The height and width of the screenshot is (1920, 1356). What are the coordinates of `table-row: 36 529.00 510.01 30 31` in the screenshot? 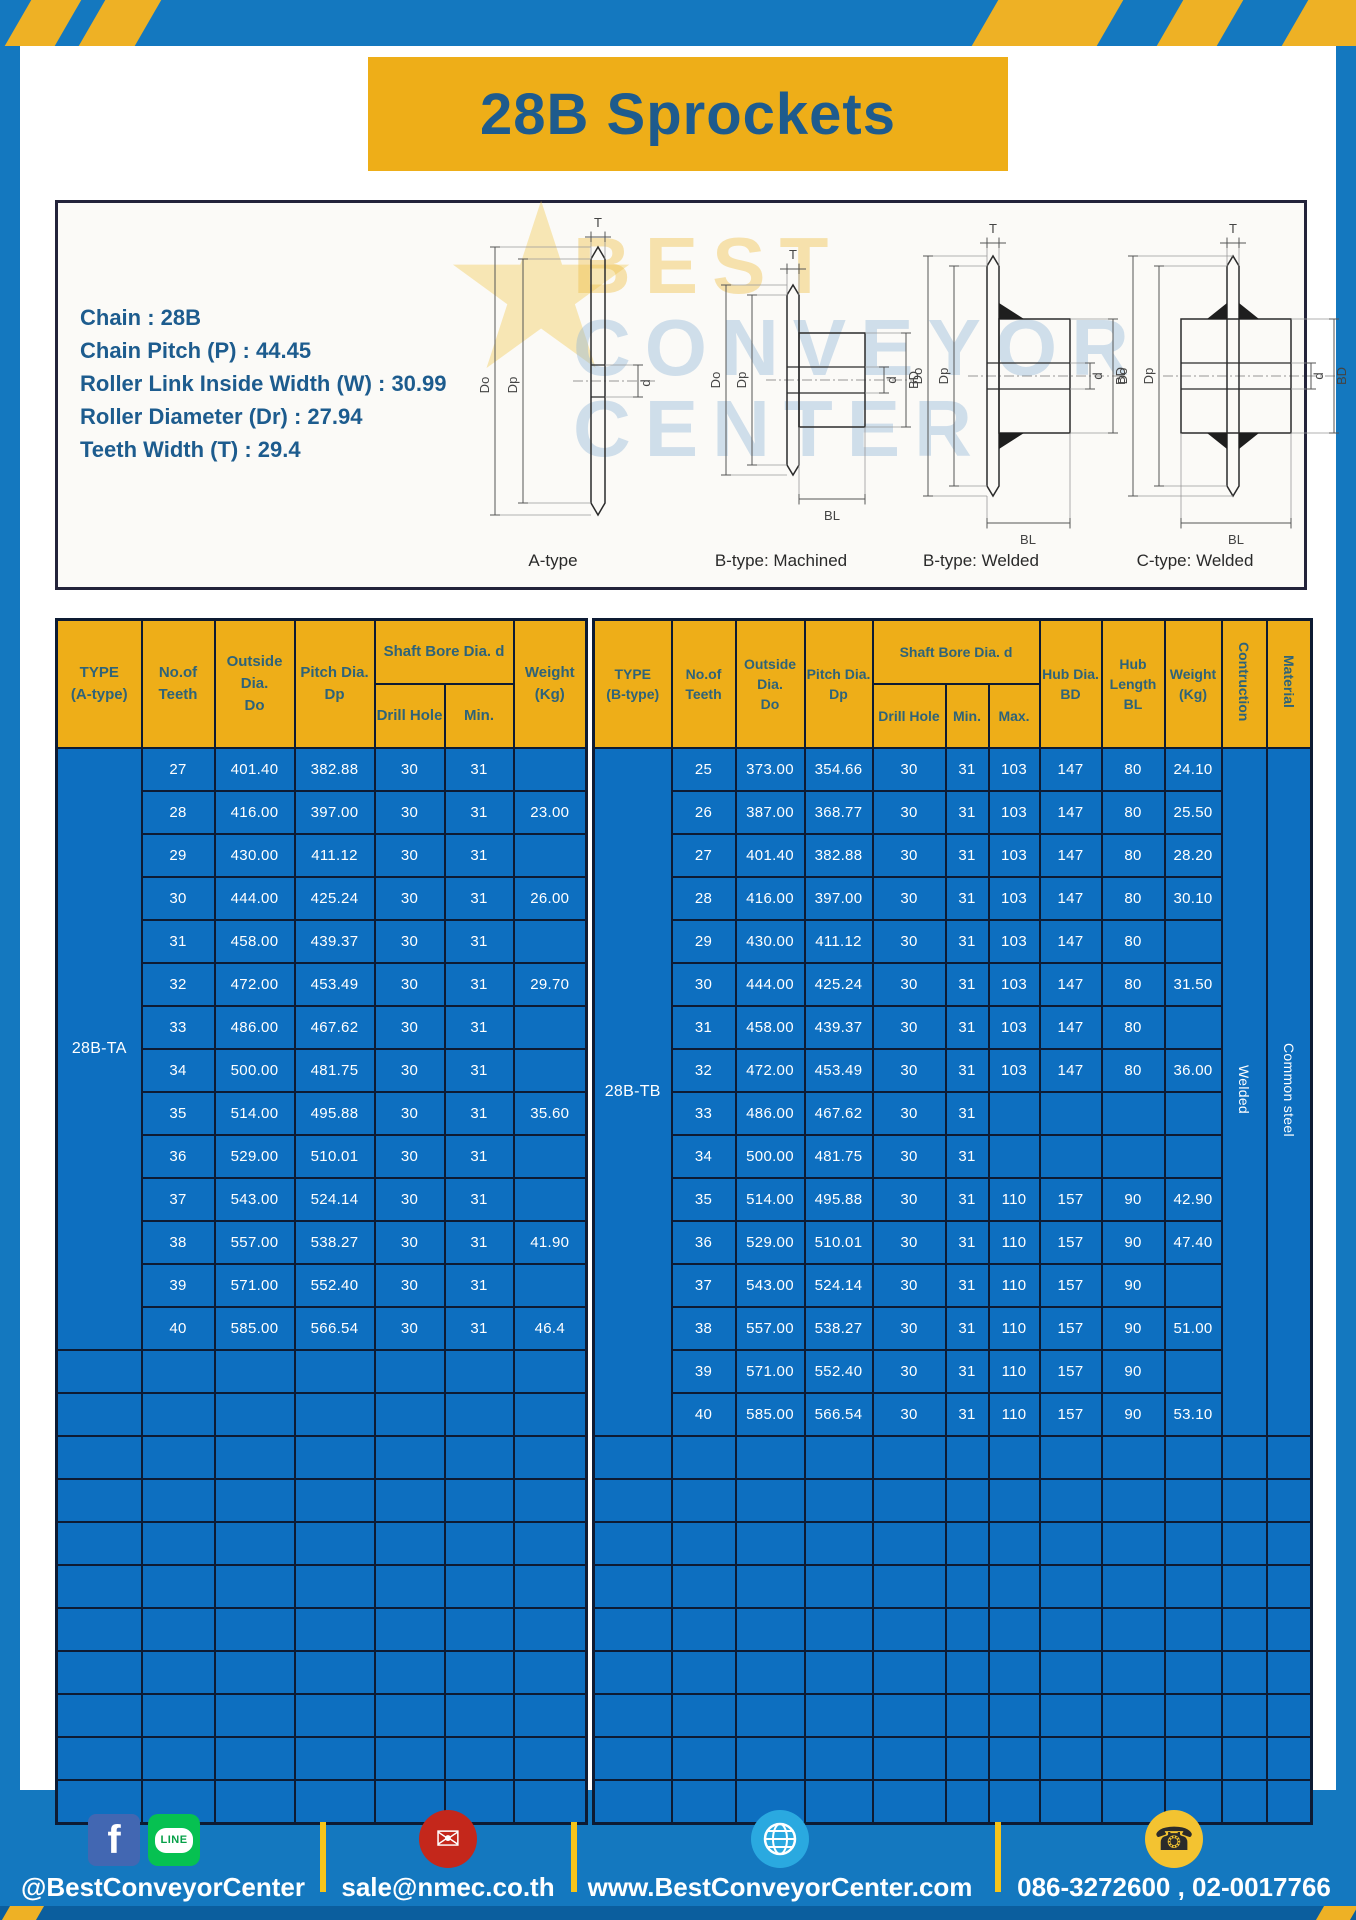 It's located at (322, 1156).